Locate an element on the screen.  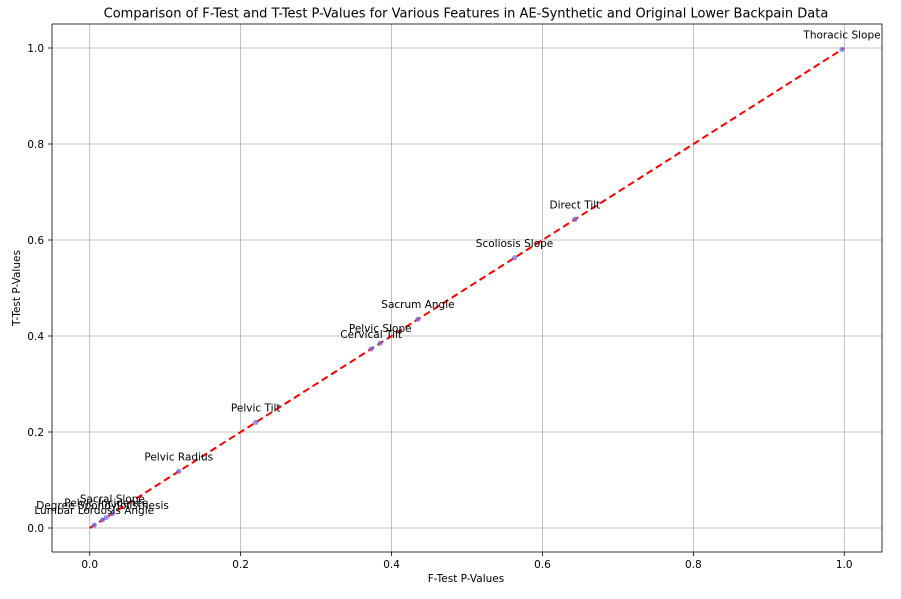
point-label: Degree Spondylolisthesis is located at coordinates (102, 506).